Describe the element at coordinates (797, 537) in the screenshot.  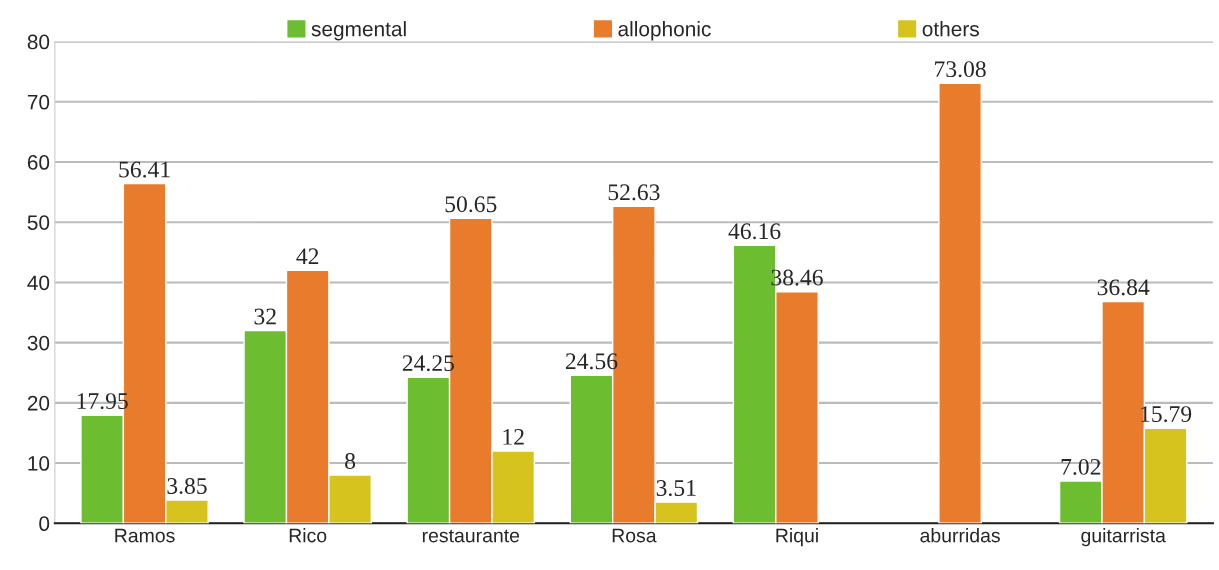
I see `x-tick-label: Riqui` at that location.